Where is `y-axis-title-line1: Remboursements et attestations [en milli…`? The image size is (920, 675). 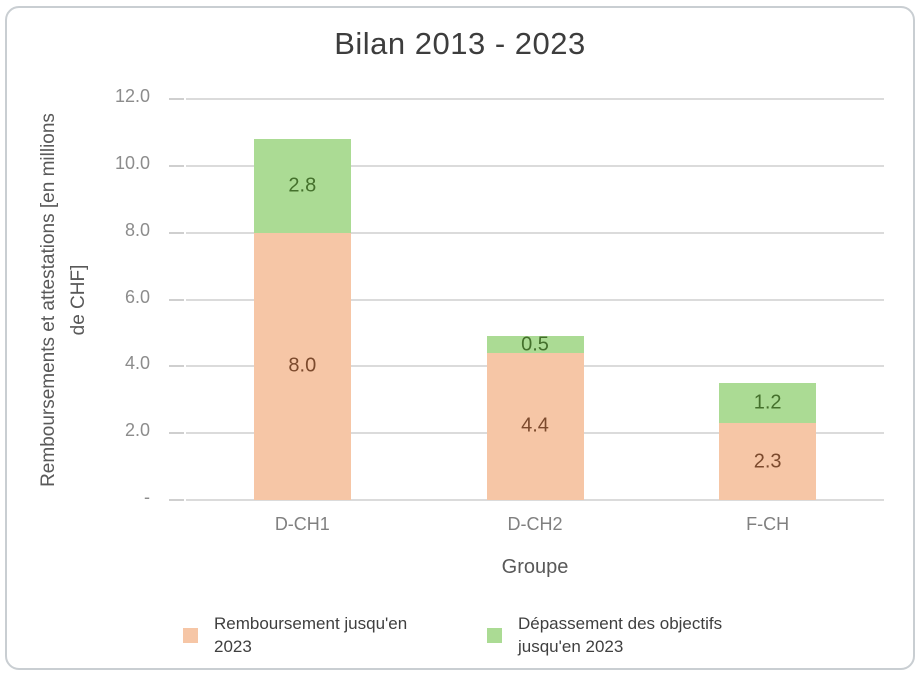
y-axis-title-line1: Remboursements et attestations [en milli… is located at coordinates (48, 300).